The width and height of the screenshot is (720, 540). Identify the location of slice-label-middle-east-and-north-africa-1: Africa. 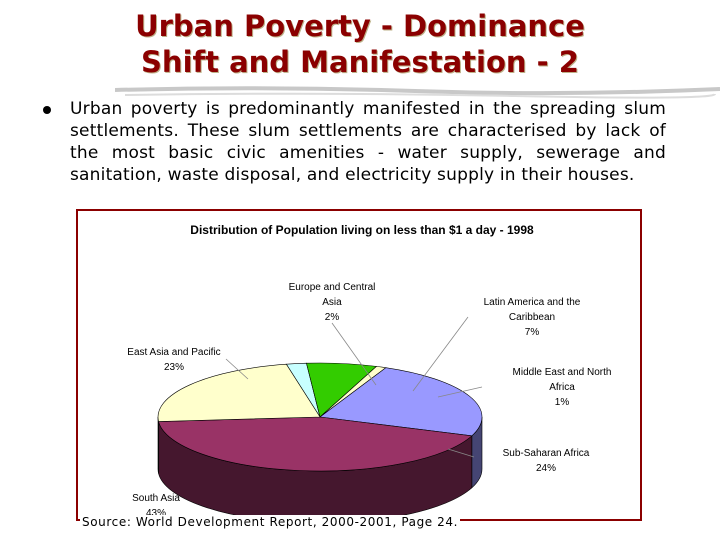
(562, 387).